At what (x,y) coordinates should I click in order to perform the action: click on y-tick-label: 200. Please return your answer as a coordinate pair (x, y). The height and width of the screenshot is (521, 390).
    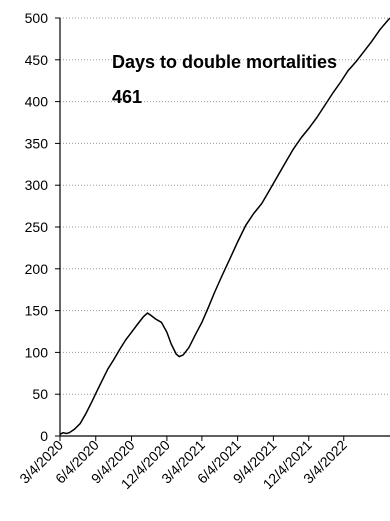
    Looking at the image, I should click on (37, 269).